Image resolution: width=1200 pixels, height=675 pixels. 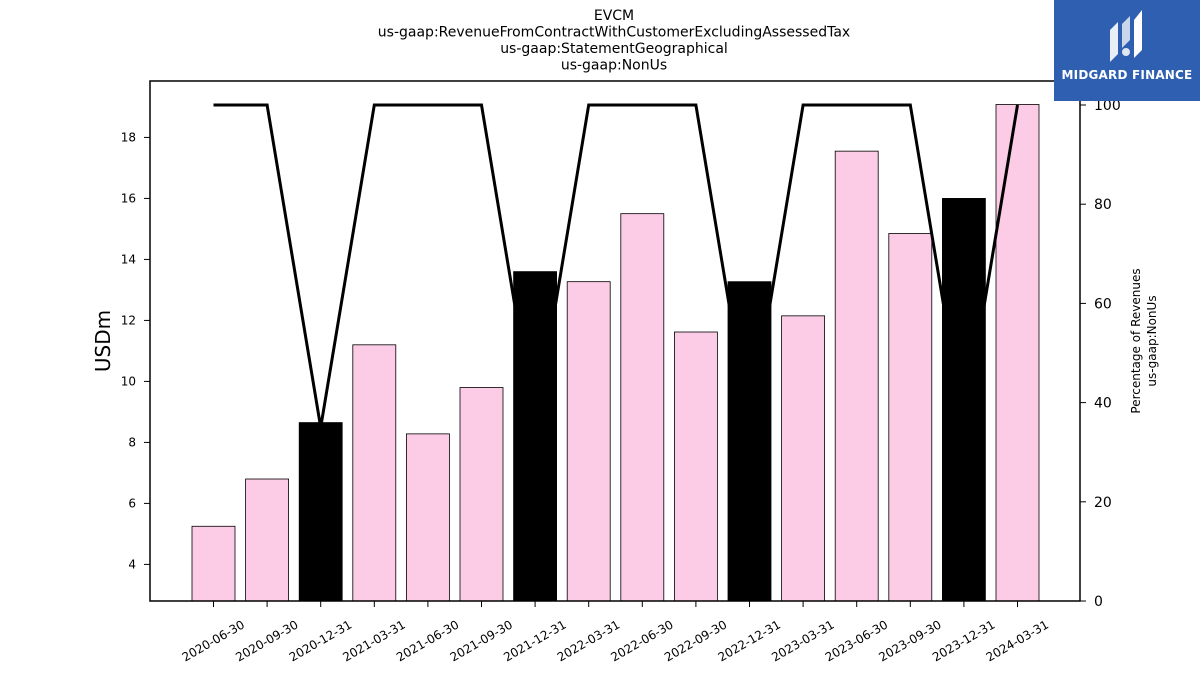 I want to click on y-tick-label: 16, so click(x=128, y=198).